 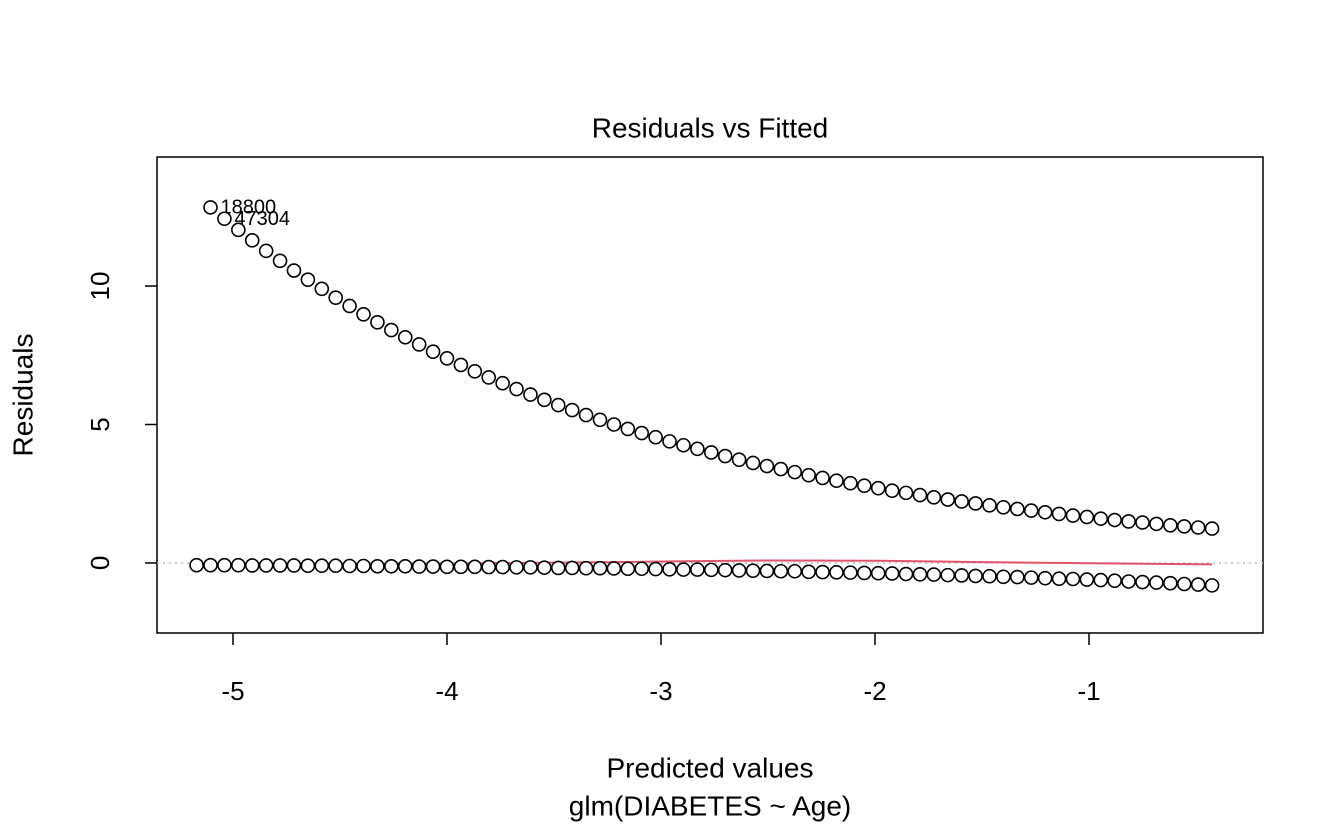 I want to click on x-tick-label: -2, so click(x=874, y=691).